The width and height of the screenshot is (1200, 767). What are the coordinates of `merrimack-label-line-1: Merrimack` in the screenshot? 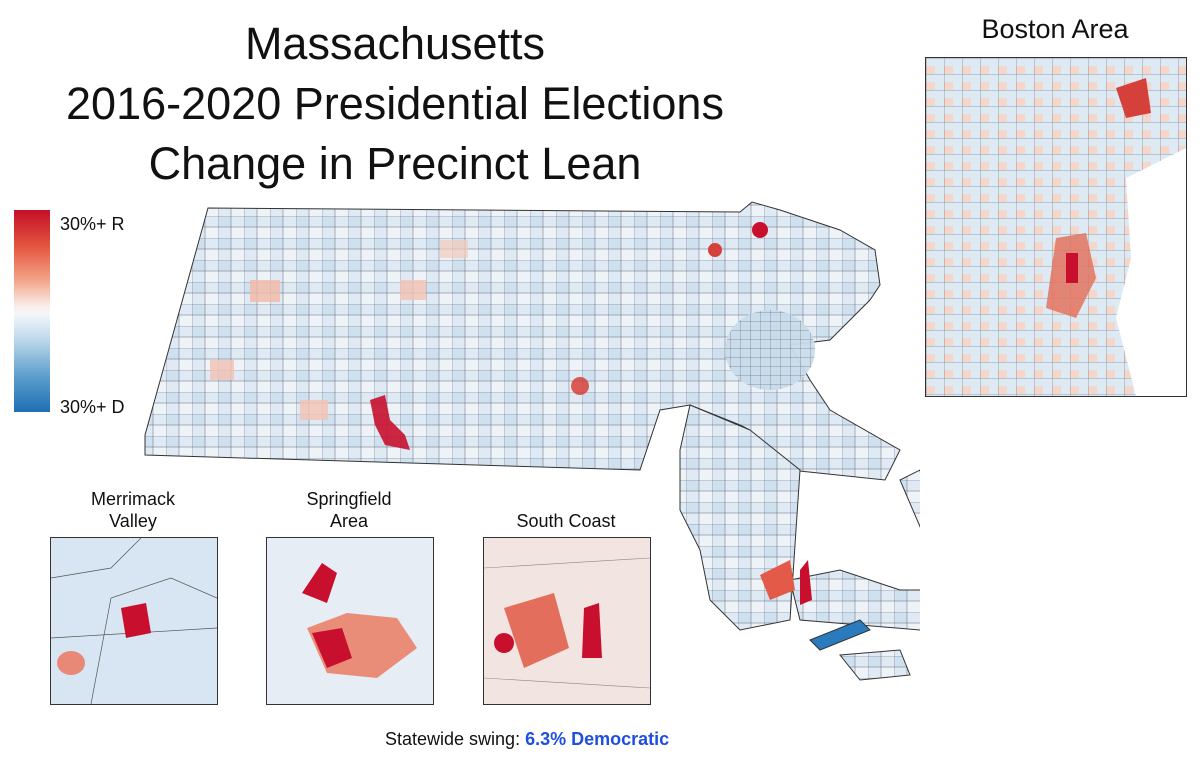 It's located at (133, 499).